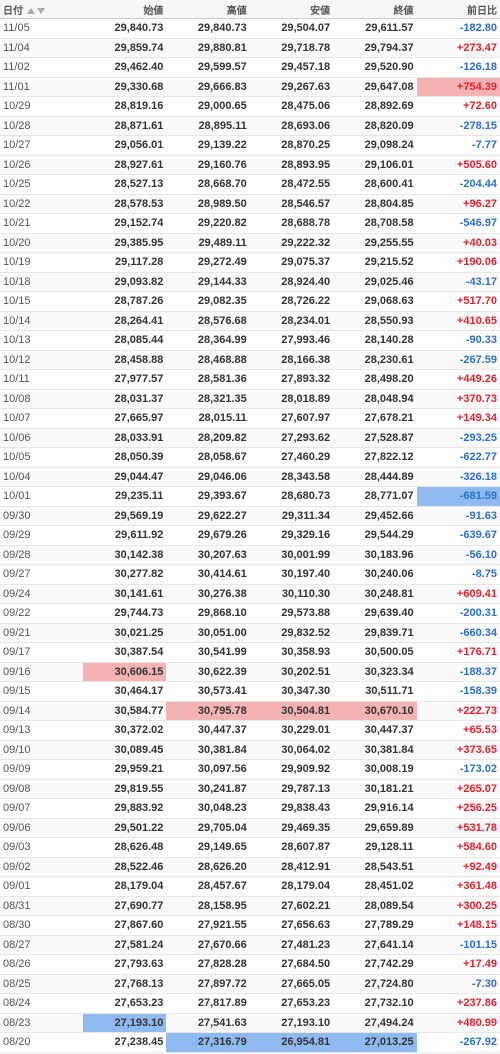 The height and width of the screenshot is (1054, 500). Describe the element at coordinates (291, 535) in the screenshot. I see `price-cell: 29,329.16` at that location.